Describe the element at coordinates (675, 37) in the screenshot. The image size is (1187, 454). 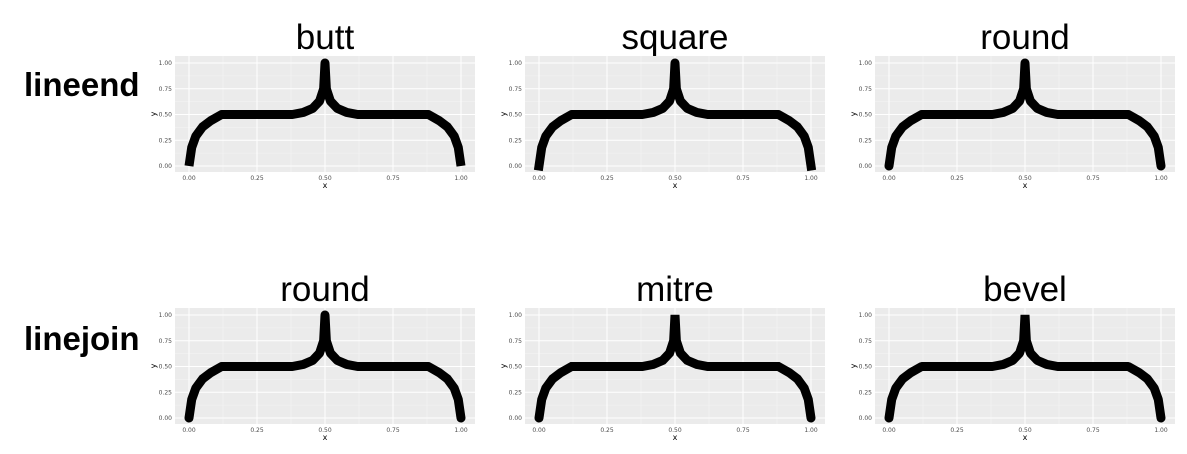
I see `panel-title: square` at that location.